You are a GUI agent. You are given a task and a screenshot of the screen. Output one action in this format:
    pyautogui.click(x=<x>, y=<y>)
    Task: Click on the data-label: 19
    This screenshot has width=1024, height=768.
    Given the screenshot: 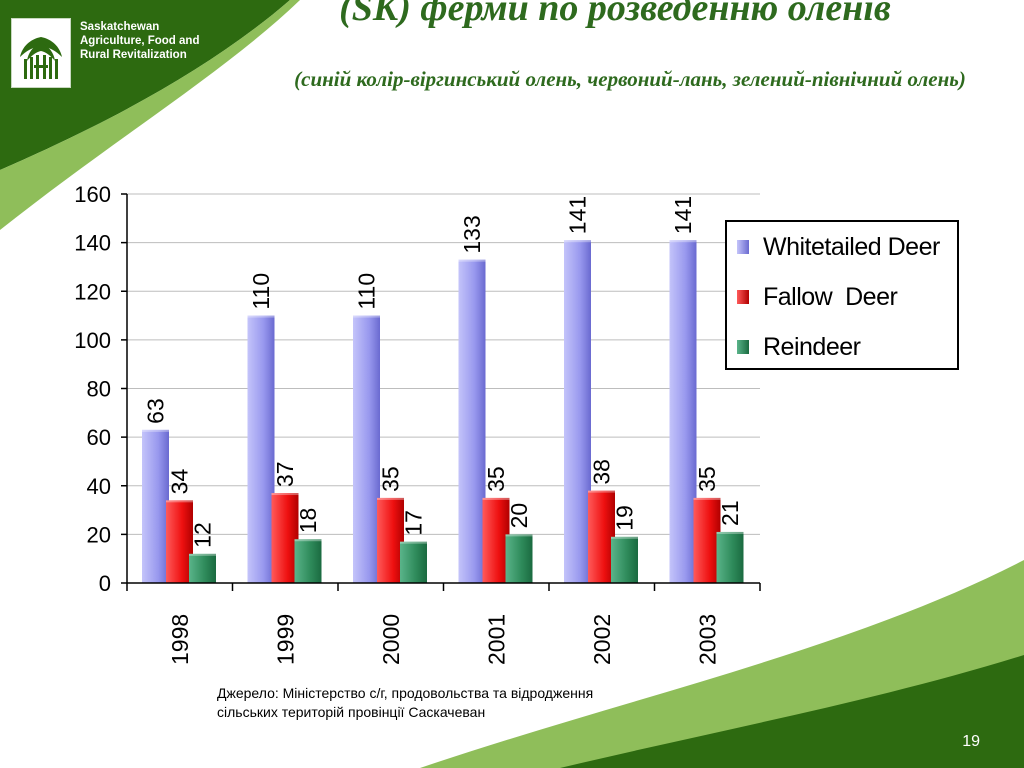 What is the action you would take?
    pyautogui.click(x=625, y=518)
    